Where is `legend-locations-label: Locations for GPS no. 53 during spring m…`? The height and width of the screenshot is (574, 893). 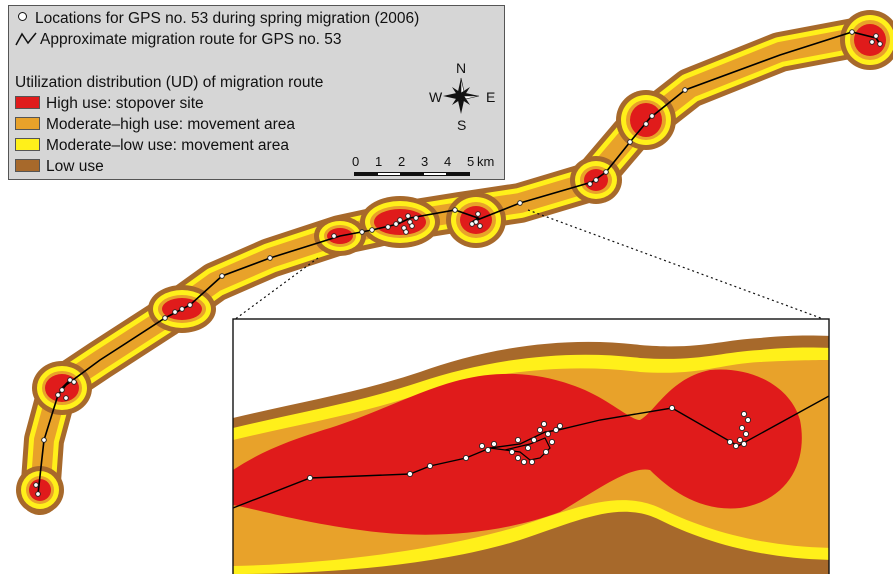 legend-locations-label: Locations for GPS no. 53 during spring m… is located at coordinates (227, 18).